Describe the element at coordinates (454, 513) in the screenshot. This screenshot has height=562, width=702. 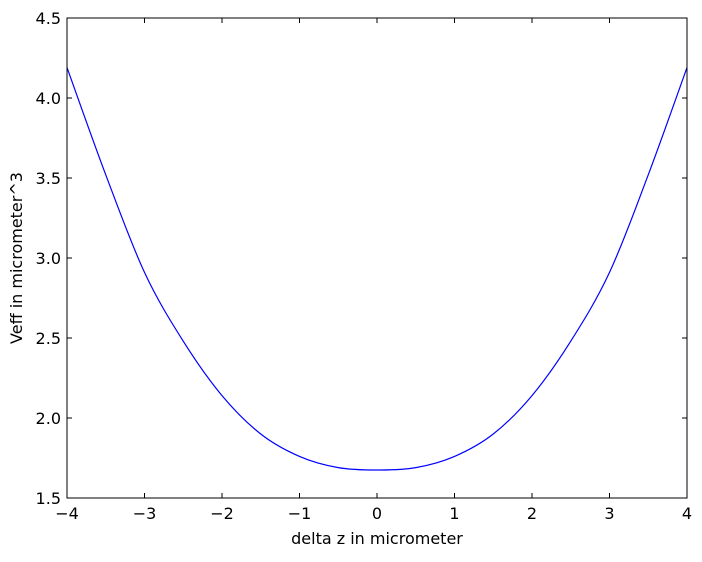
I see `x-tick-label: 1` at that location.